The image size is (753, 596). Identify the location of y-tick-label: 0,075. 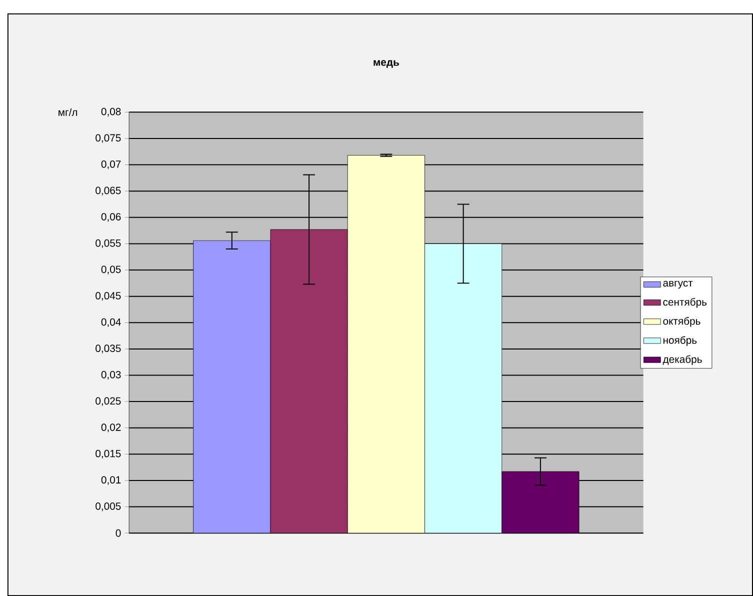
(108, 138).